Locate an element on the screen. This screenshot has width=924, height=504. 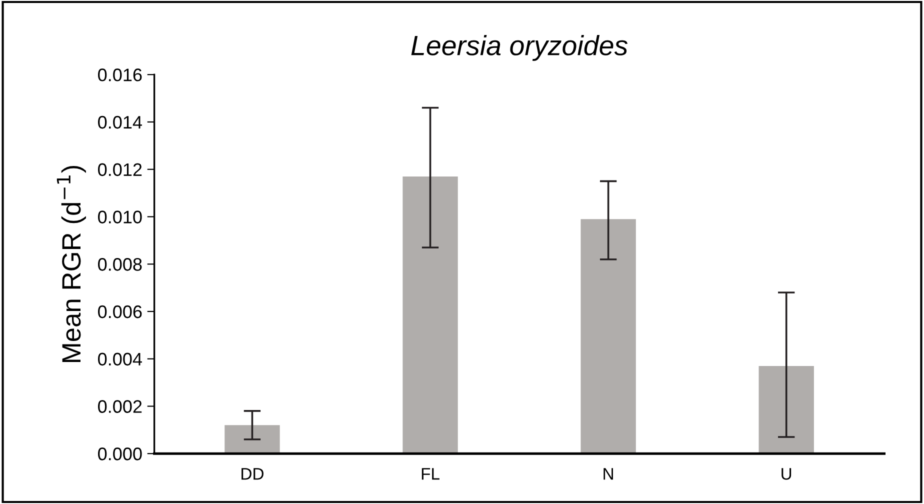
y-tick-label: 0.014 is located at coordinates (120, 122).